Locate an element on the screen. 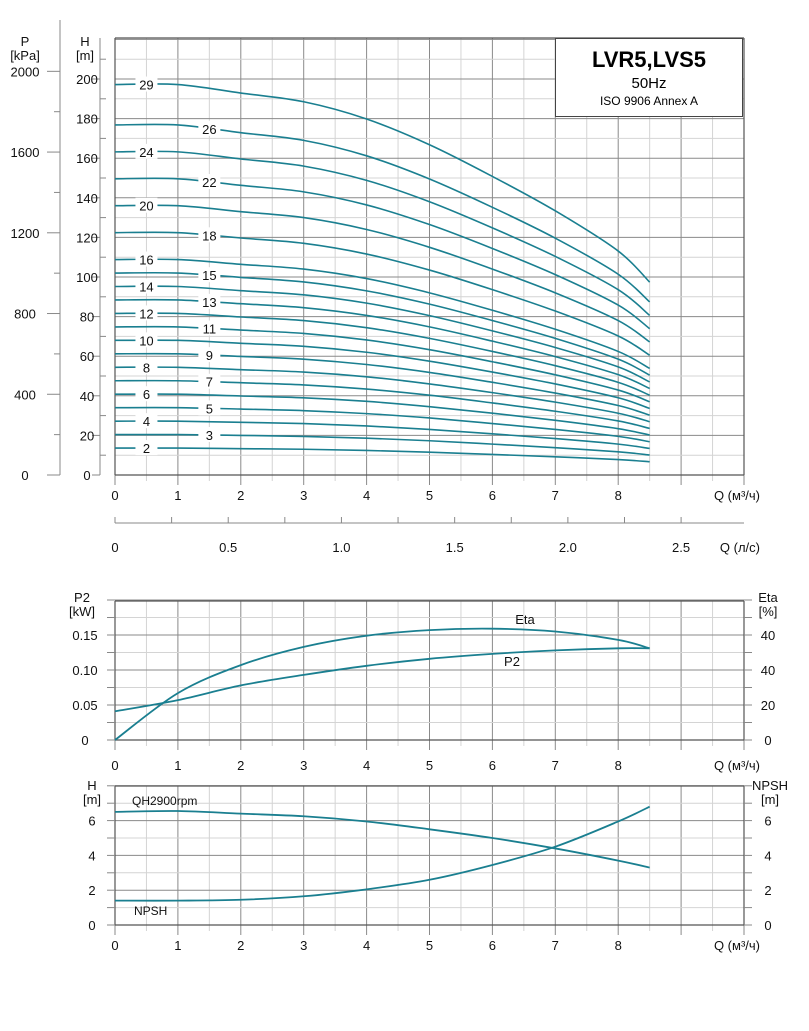 The image size is (809, 1031). qh-curve-label: QH2900rpm is located at coordinates (164, 801).